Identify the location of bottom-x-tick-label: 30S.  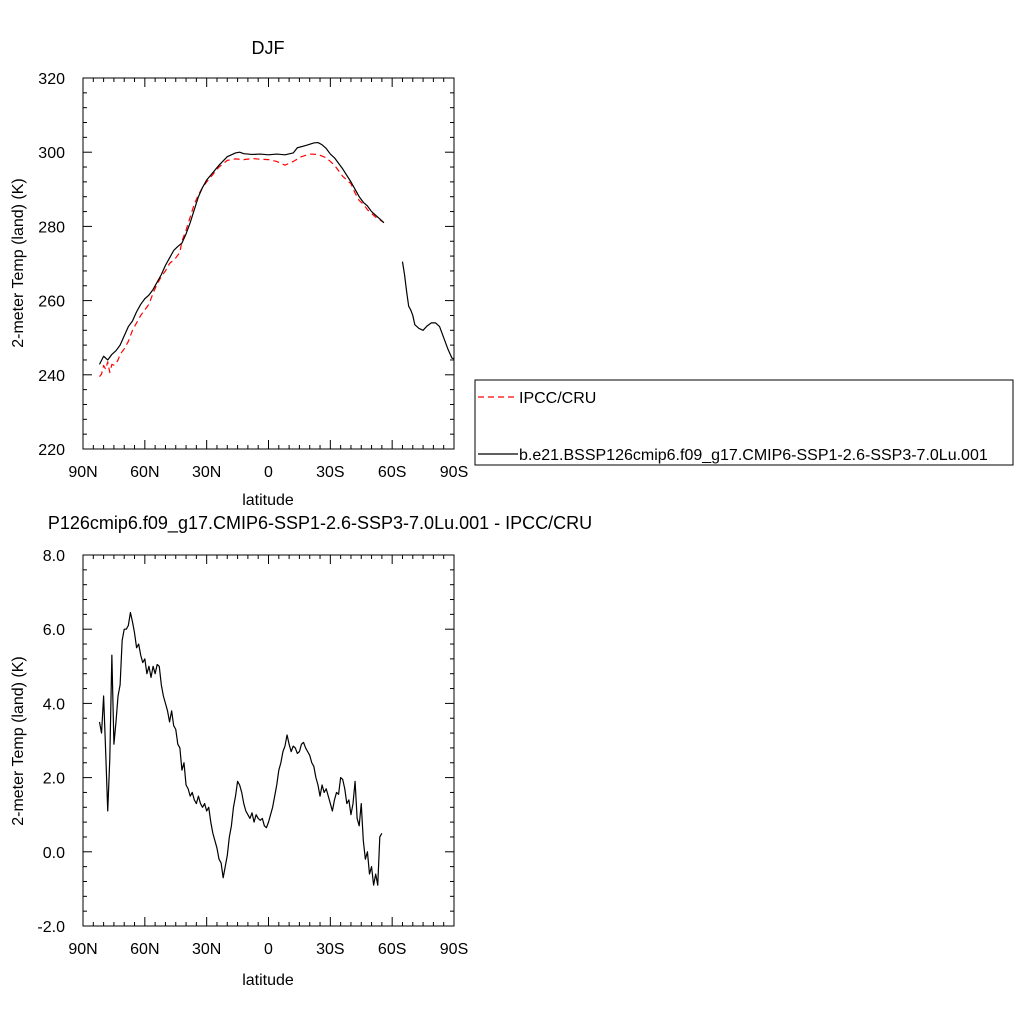
(330, 949).